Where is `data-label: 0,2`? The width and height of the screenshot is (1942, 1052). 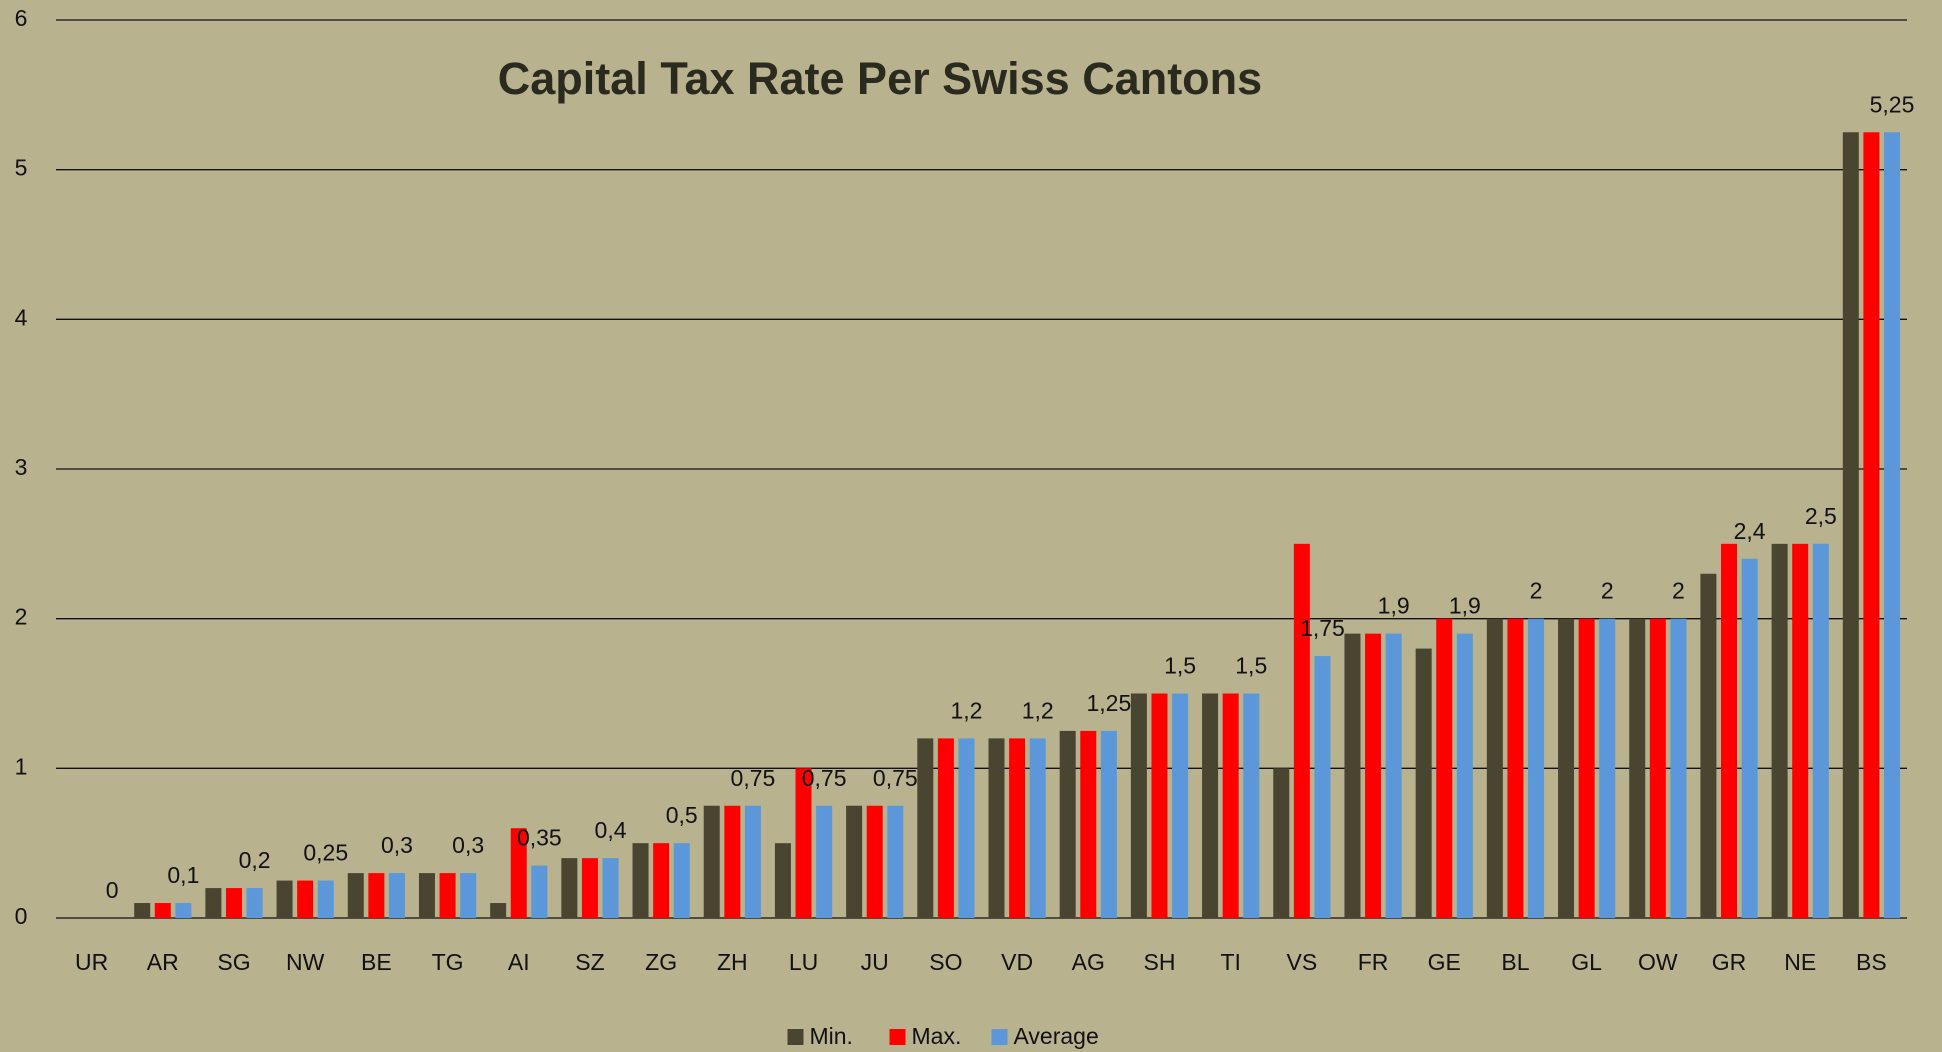
data-label: 0,2 is located at coordinates (255, 860).